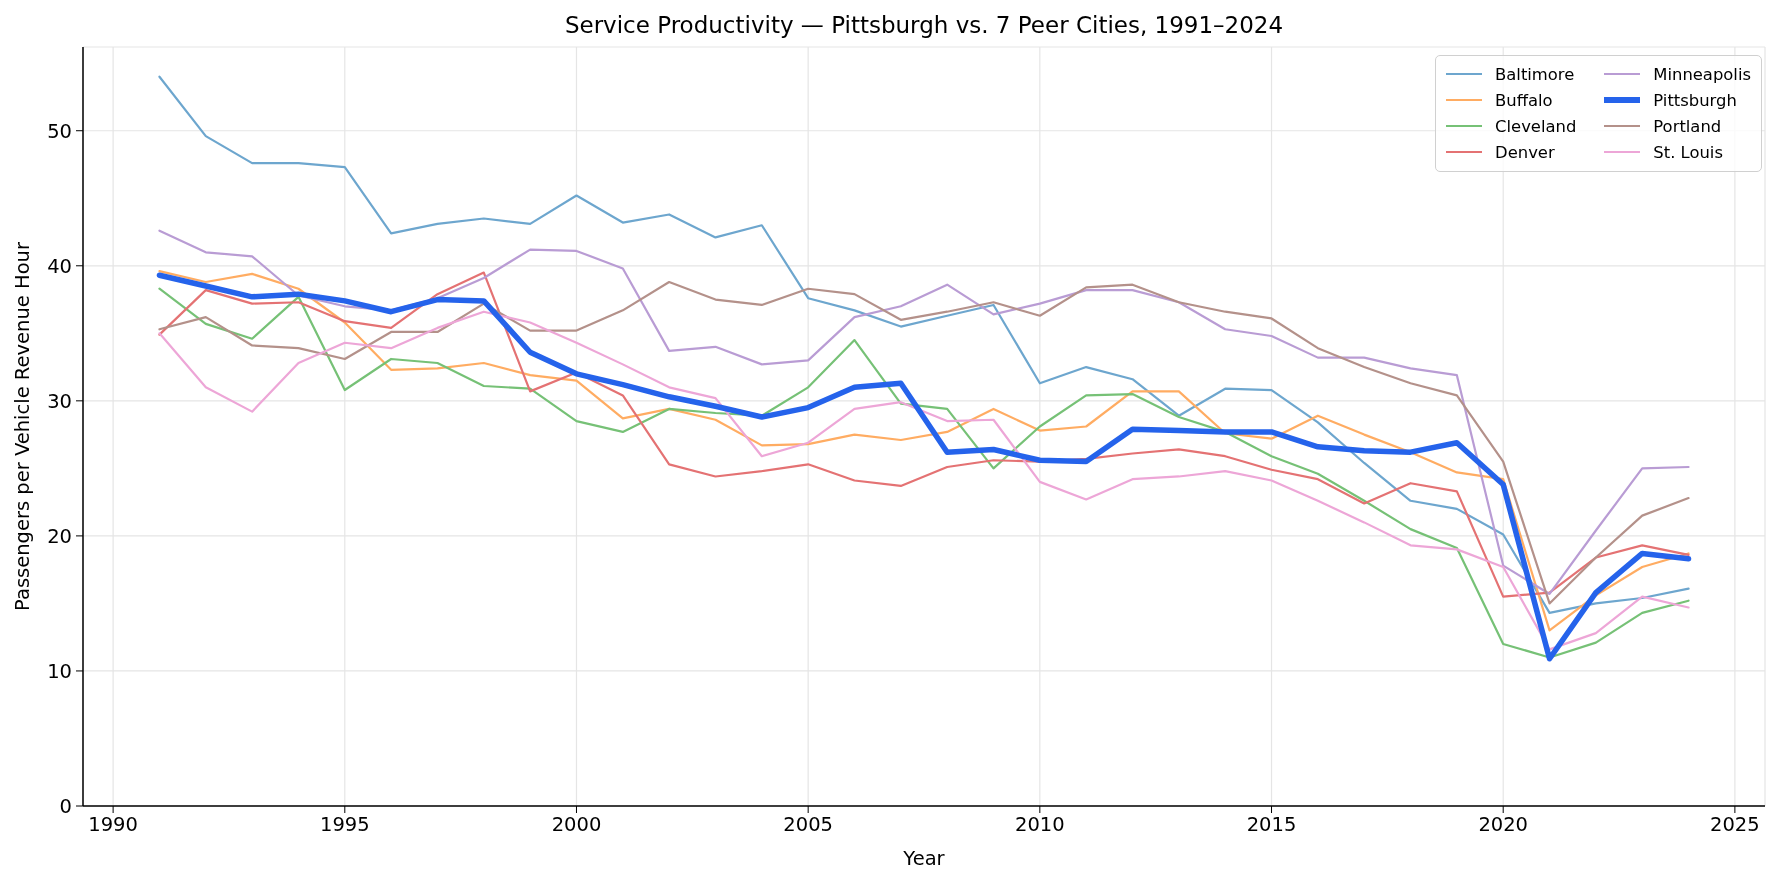 This screenshot has width=1783, height=885. What do you see at coordinates (59, 131) in the screenshot?
I see `y-tick-label: 50` at bounding box center [59, 131].